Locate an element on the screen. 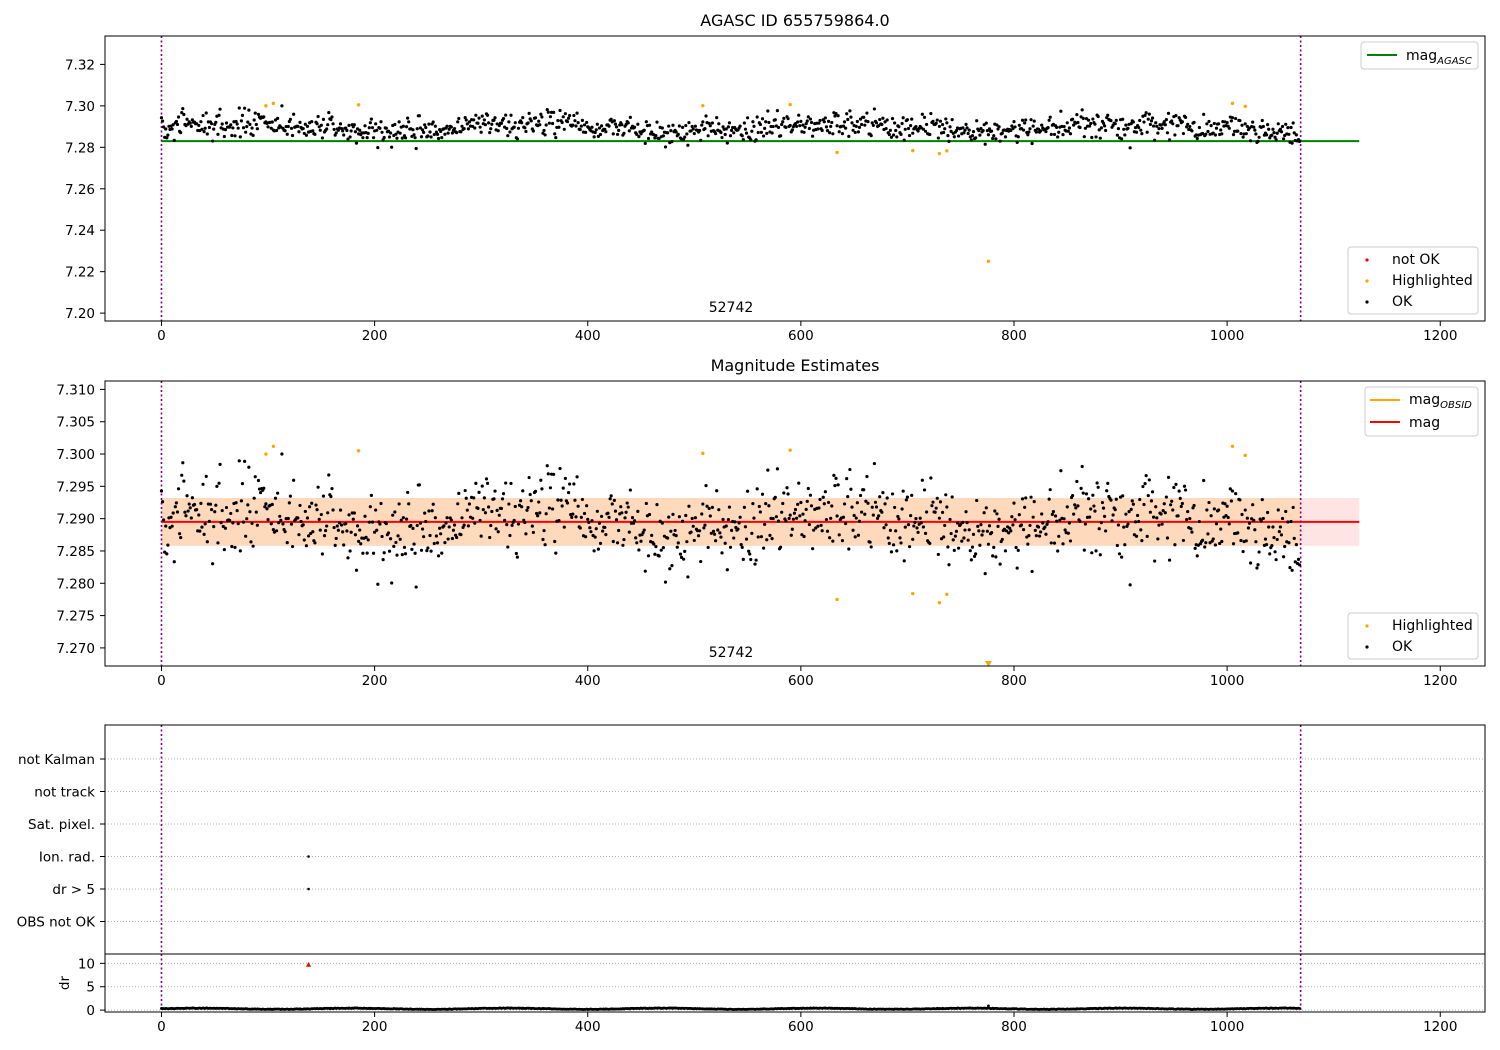 This screenshot has width=1500, height=1050. flag-row-label: not Kalman is located at coordinates (56, 760).